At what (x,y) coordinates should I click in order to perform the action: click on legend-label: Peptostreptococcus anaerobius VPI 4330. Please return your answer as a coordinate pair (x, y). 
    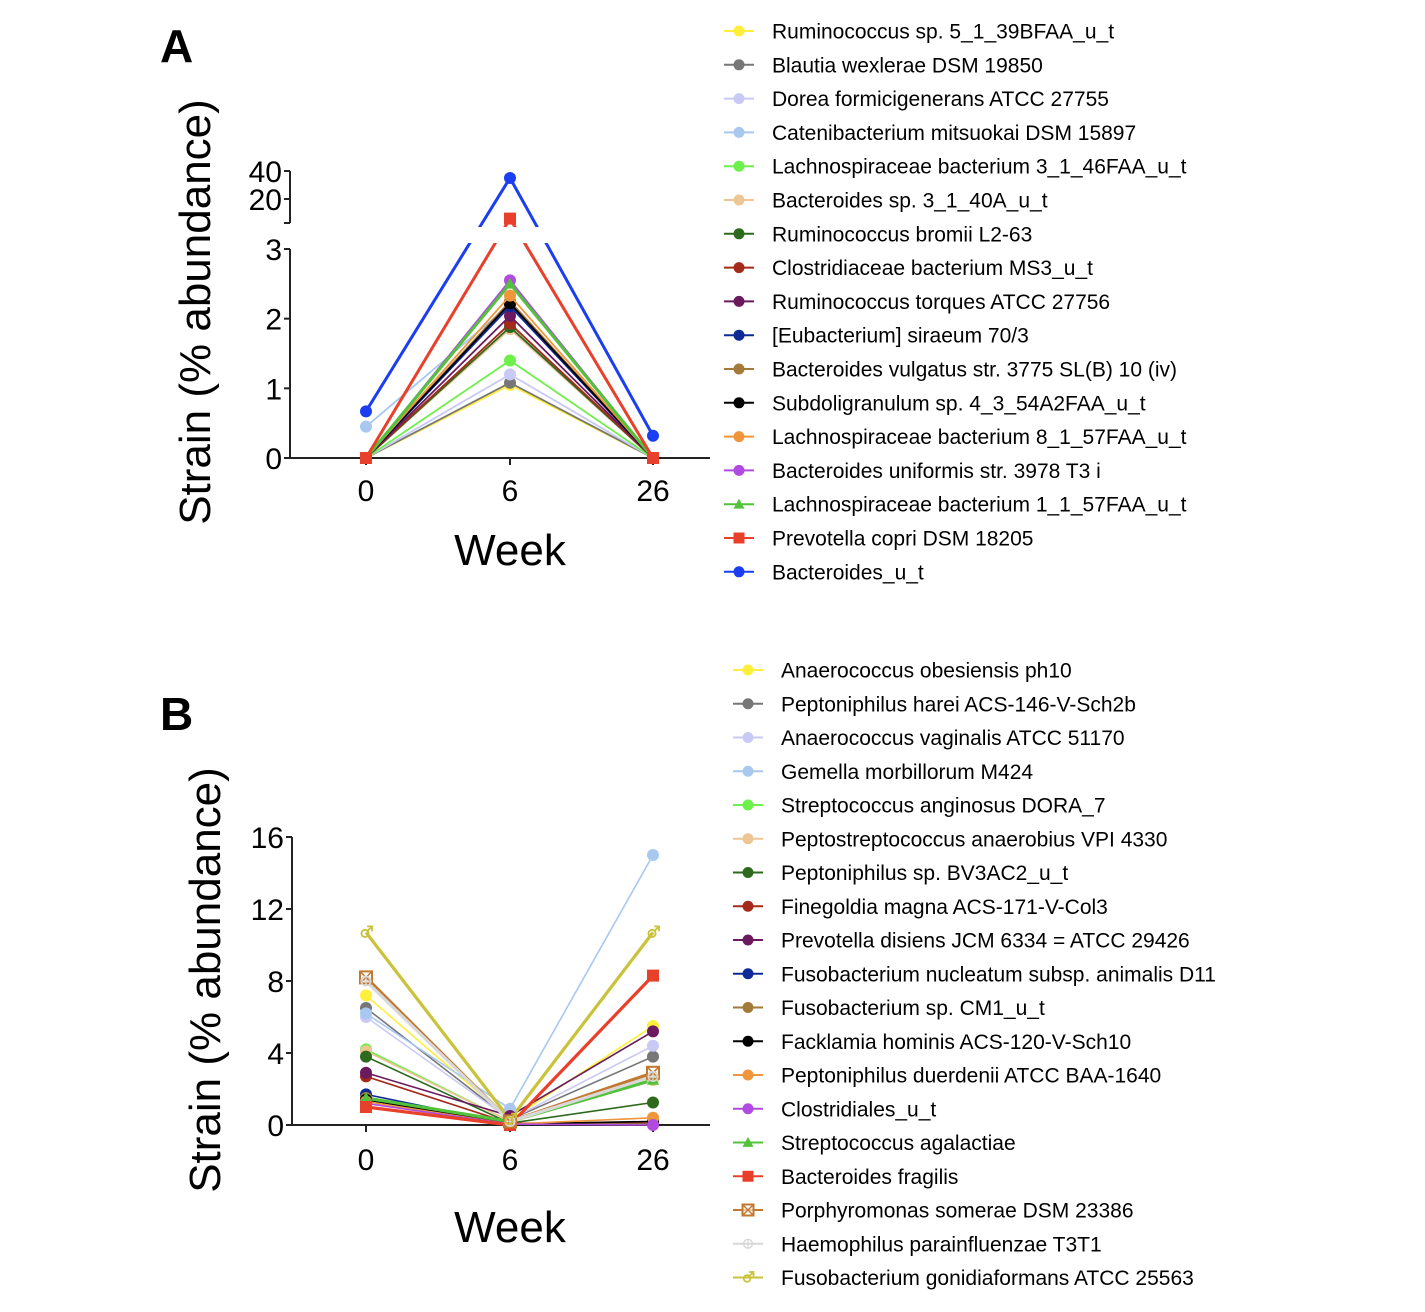
    Looking at the image, I should click on (974, 839).